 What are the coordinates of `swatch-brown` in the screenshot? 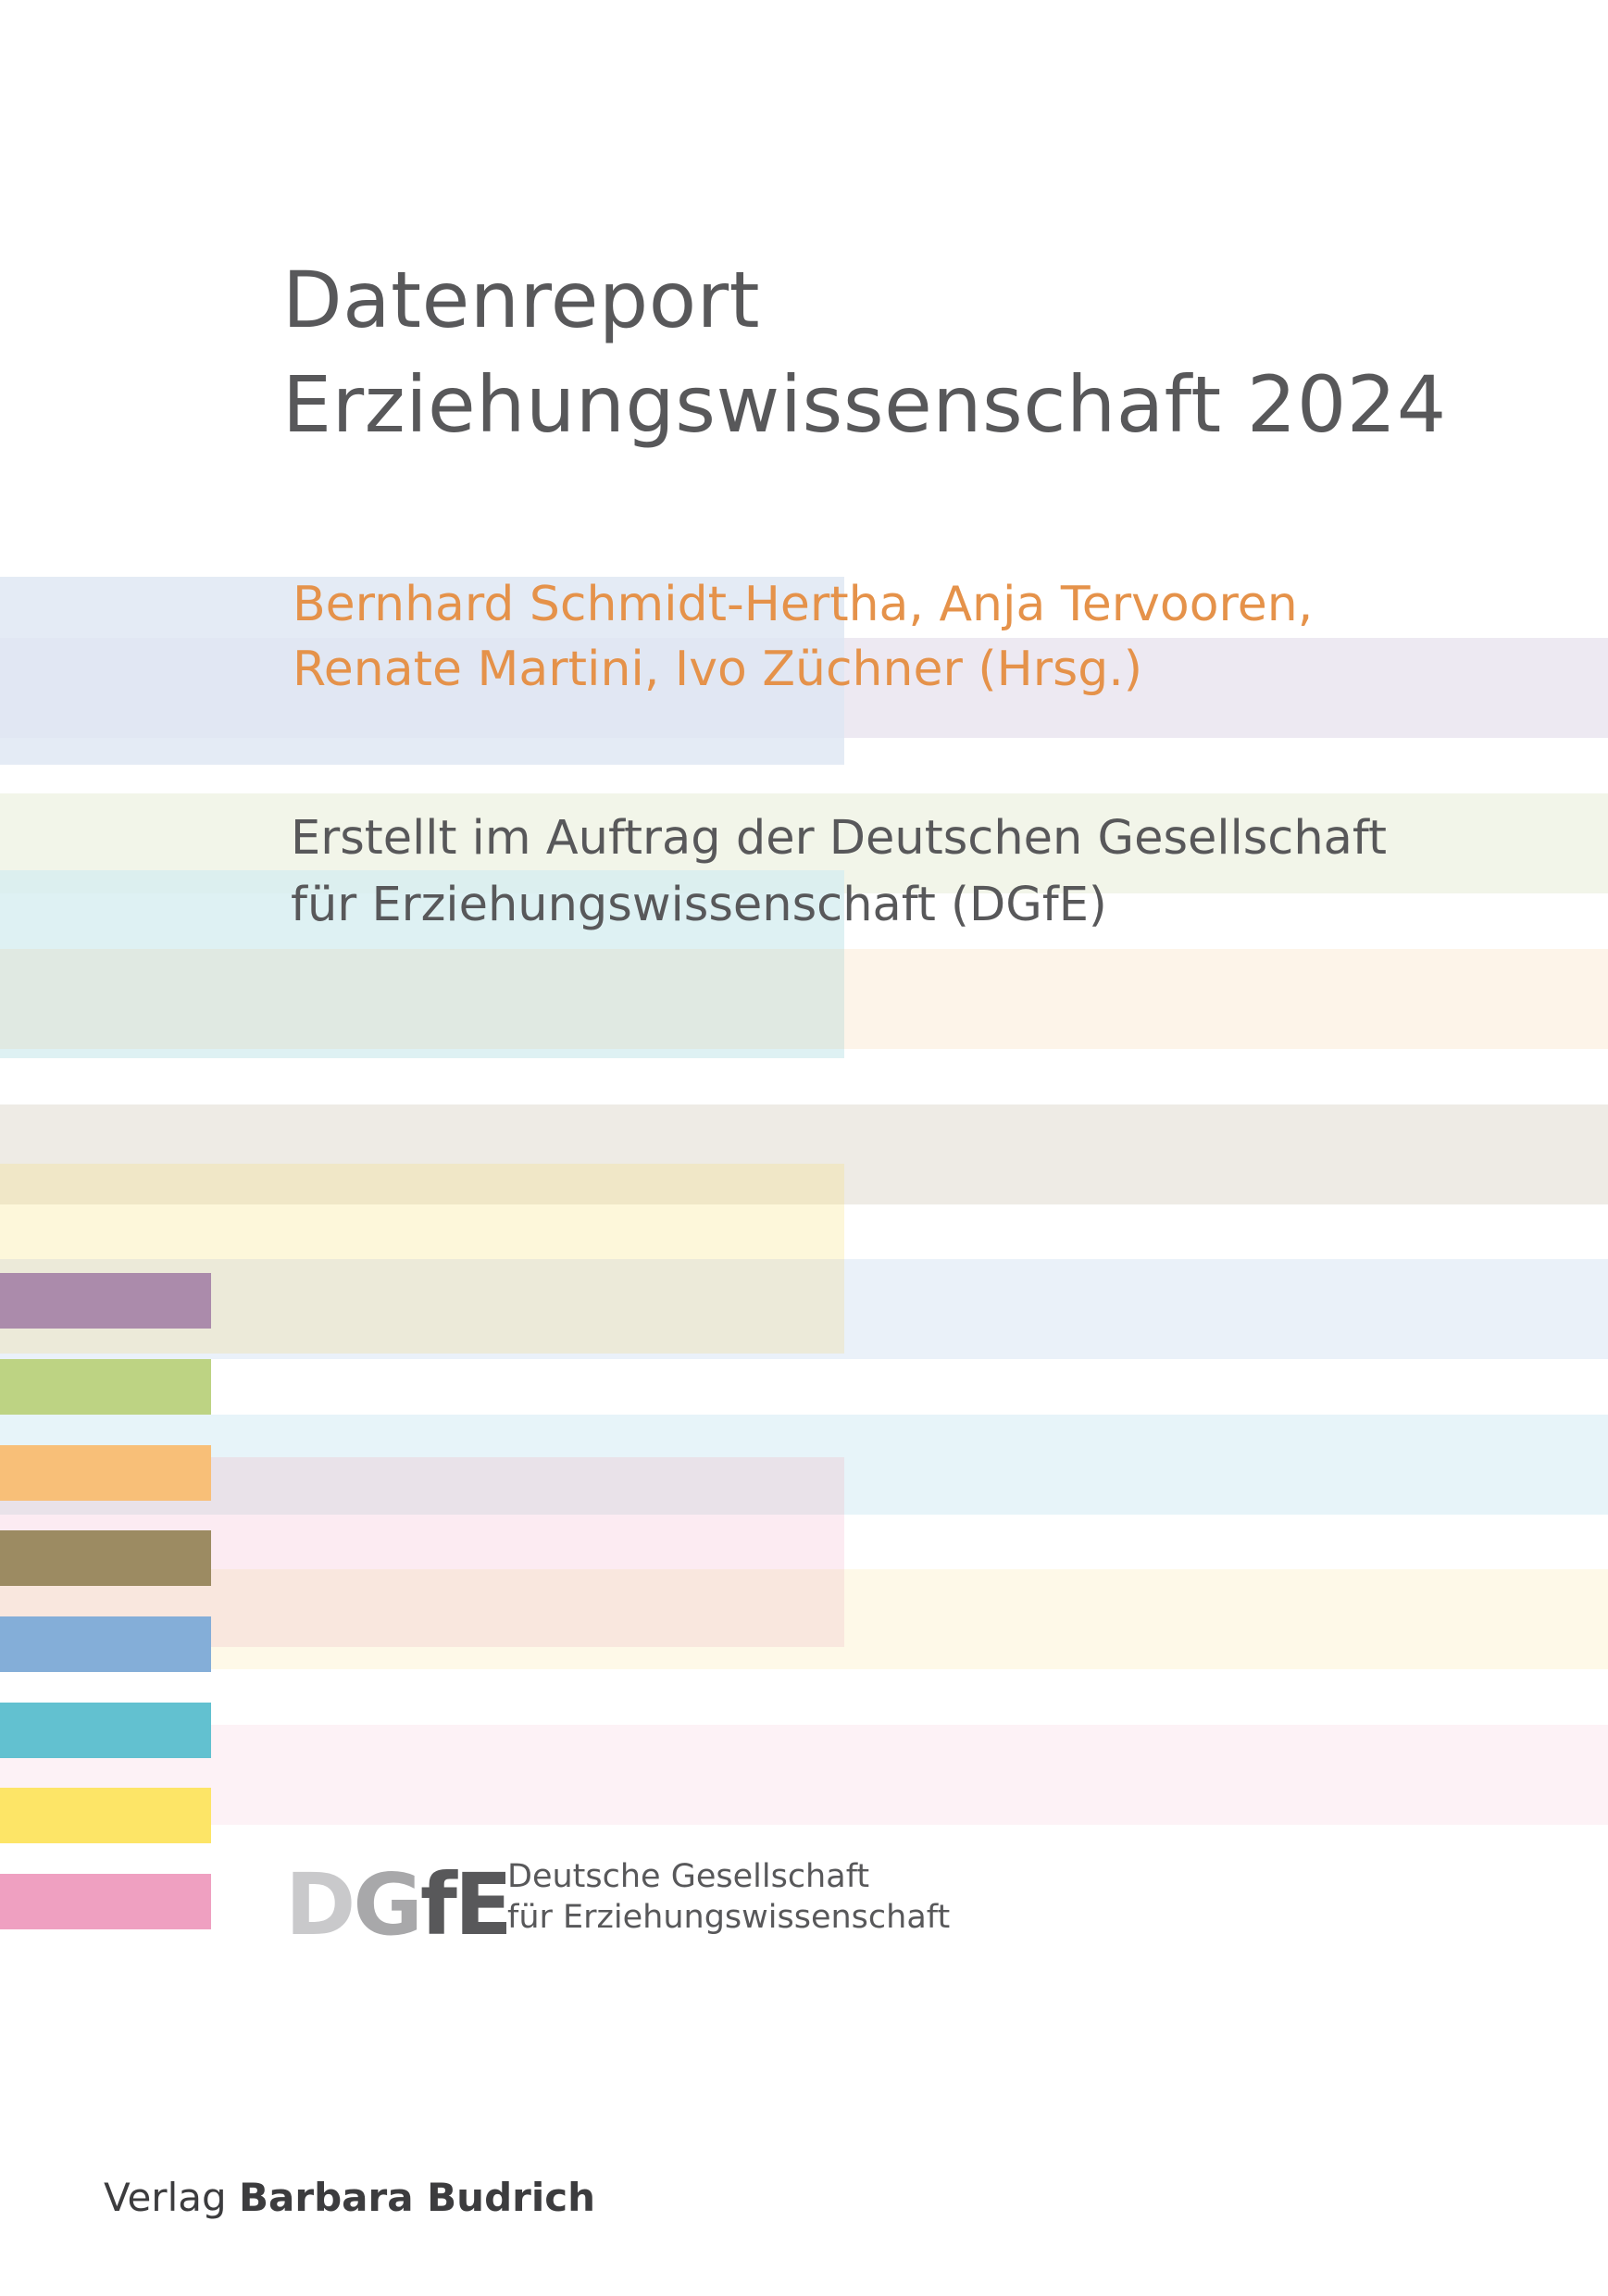 It's located at (106, 1558).